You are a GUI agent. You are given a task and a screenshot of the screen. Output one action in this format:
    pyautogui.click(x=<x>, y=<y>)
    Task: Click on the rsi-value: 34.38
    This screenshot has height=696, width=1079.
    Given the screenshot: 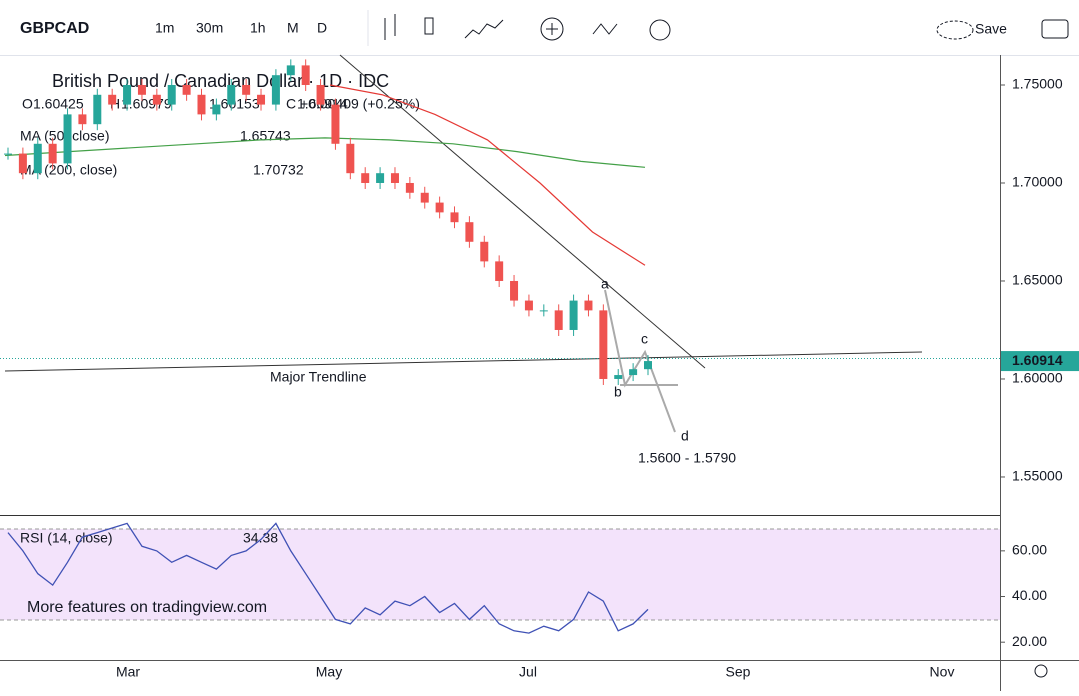 What is the action you would take?
    pyautogui.click(x=260, y=538)
    